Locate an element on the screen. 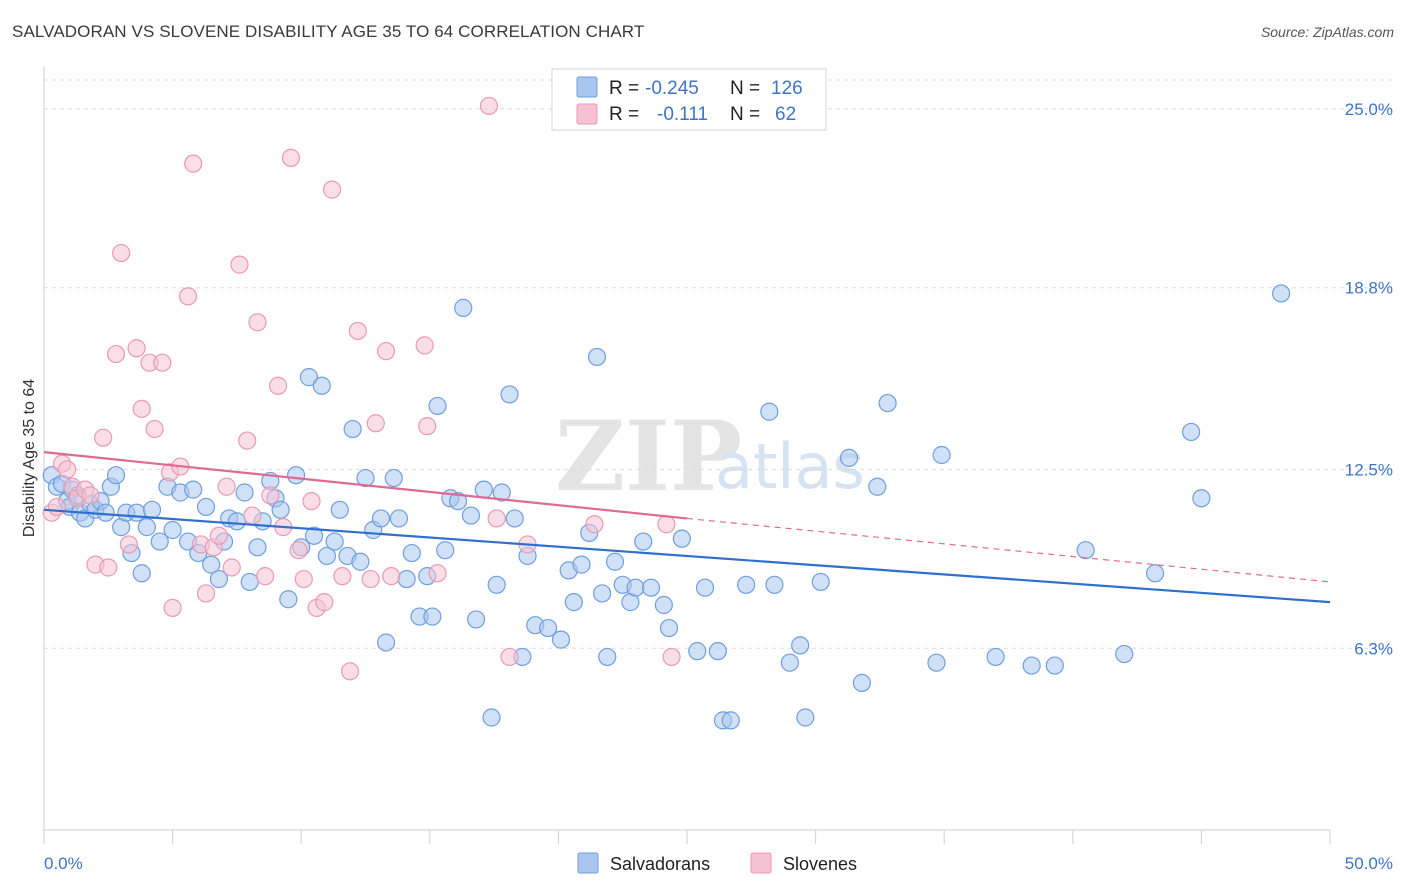  series-legend-swatch-slovenes is located at coordinates (761, 863).